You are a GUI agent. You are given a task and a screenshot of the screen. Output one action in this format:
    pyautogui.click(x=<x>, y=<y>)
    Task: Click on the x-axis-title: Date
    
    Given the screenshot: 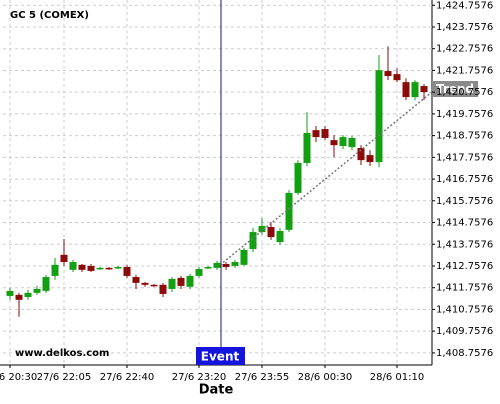 What is the action you would take?
    pyautogui.click(x=216, y=390)
    